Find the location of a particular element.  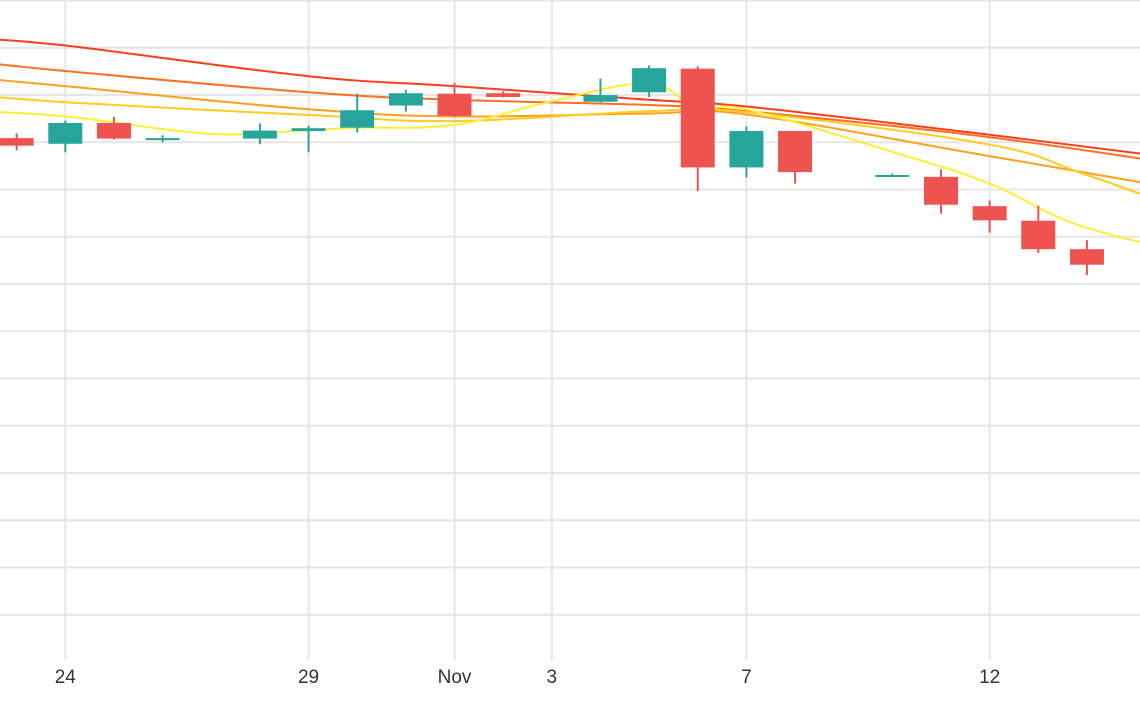

x-tick-label: 3 is located at coordinates (552, 677).